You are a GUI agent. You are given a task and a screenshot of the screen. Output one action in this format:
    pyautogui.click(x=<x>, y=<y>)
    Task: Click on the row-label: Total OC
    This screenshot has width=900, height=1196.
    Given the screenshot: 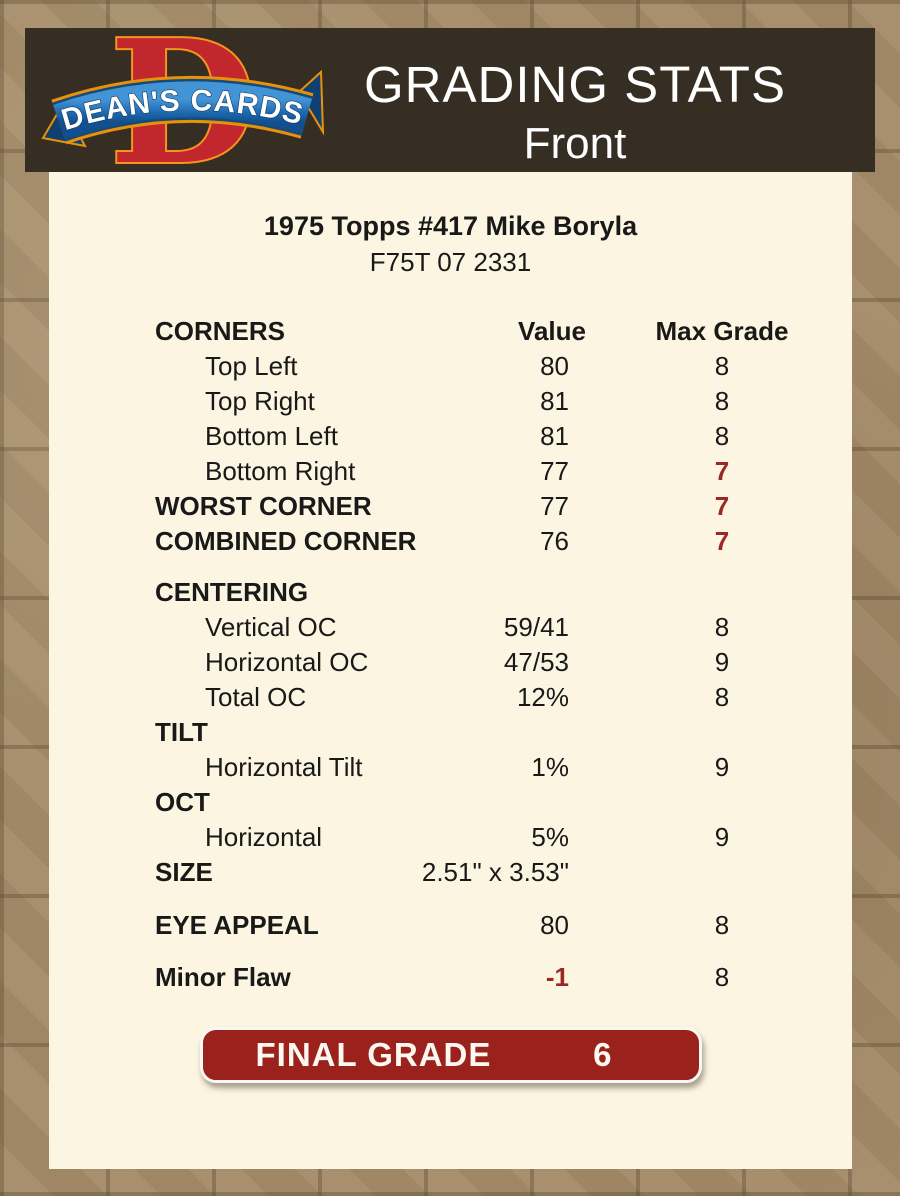 What is the action you would take?
    pyautogui.click(x=256, y=697)
    